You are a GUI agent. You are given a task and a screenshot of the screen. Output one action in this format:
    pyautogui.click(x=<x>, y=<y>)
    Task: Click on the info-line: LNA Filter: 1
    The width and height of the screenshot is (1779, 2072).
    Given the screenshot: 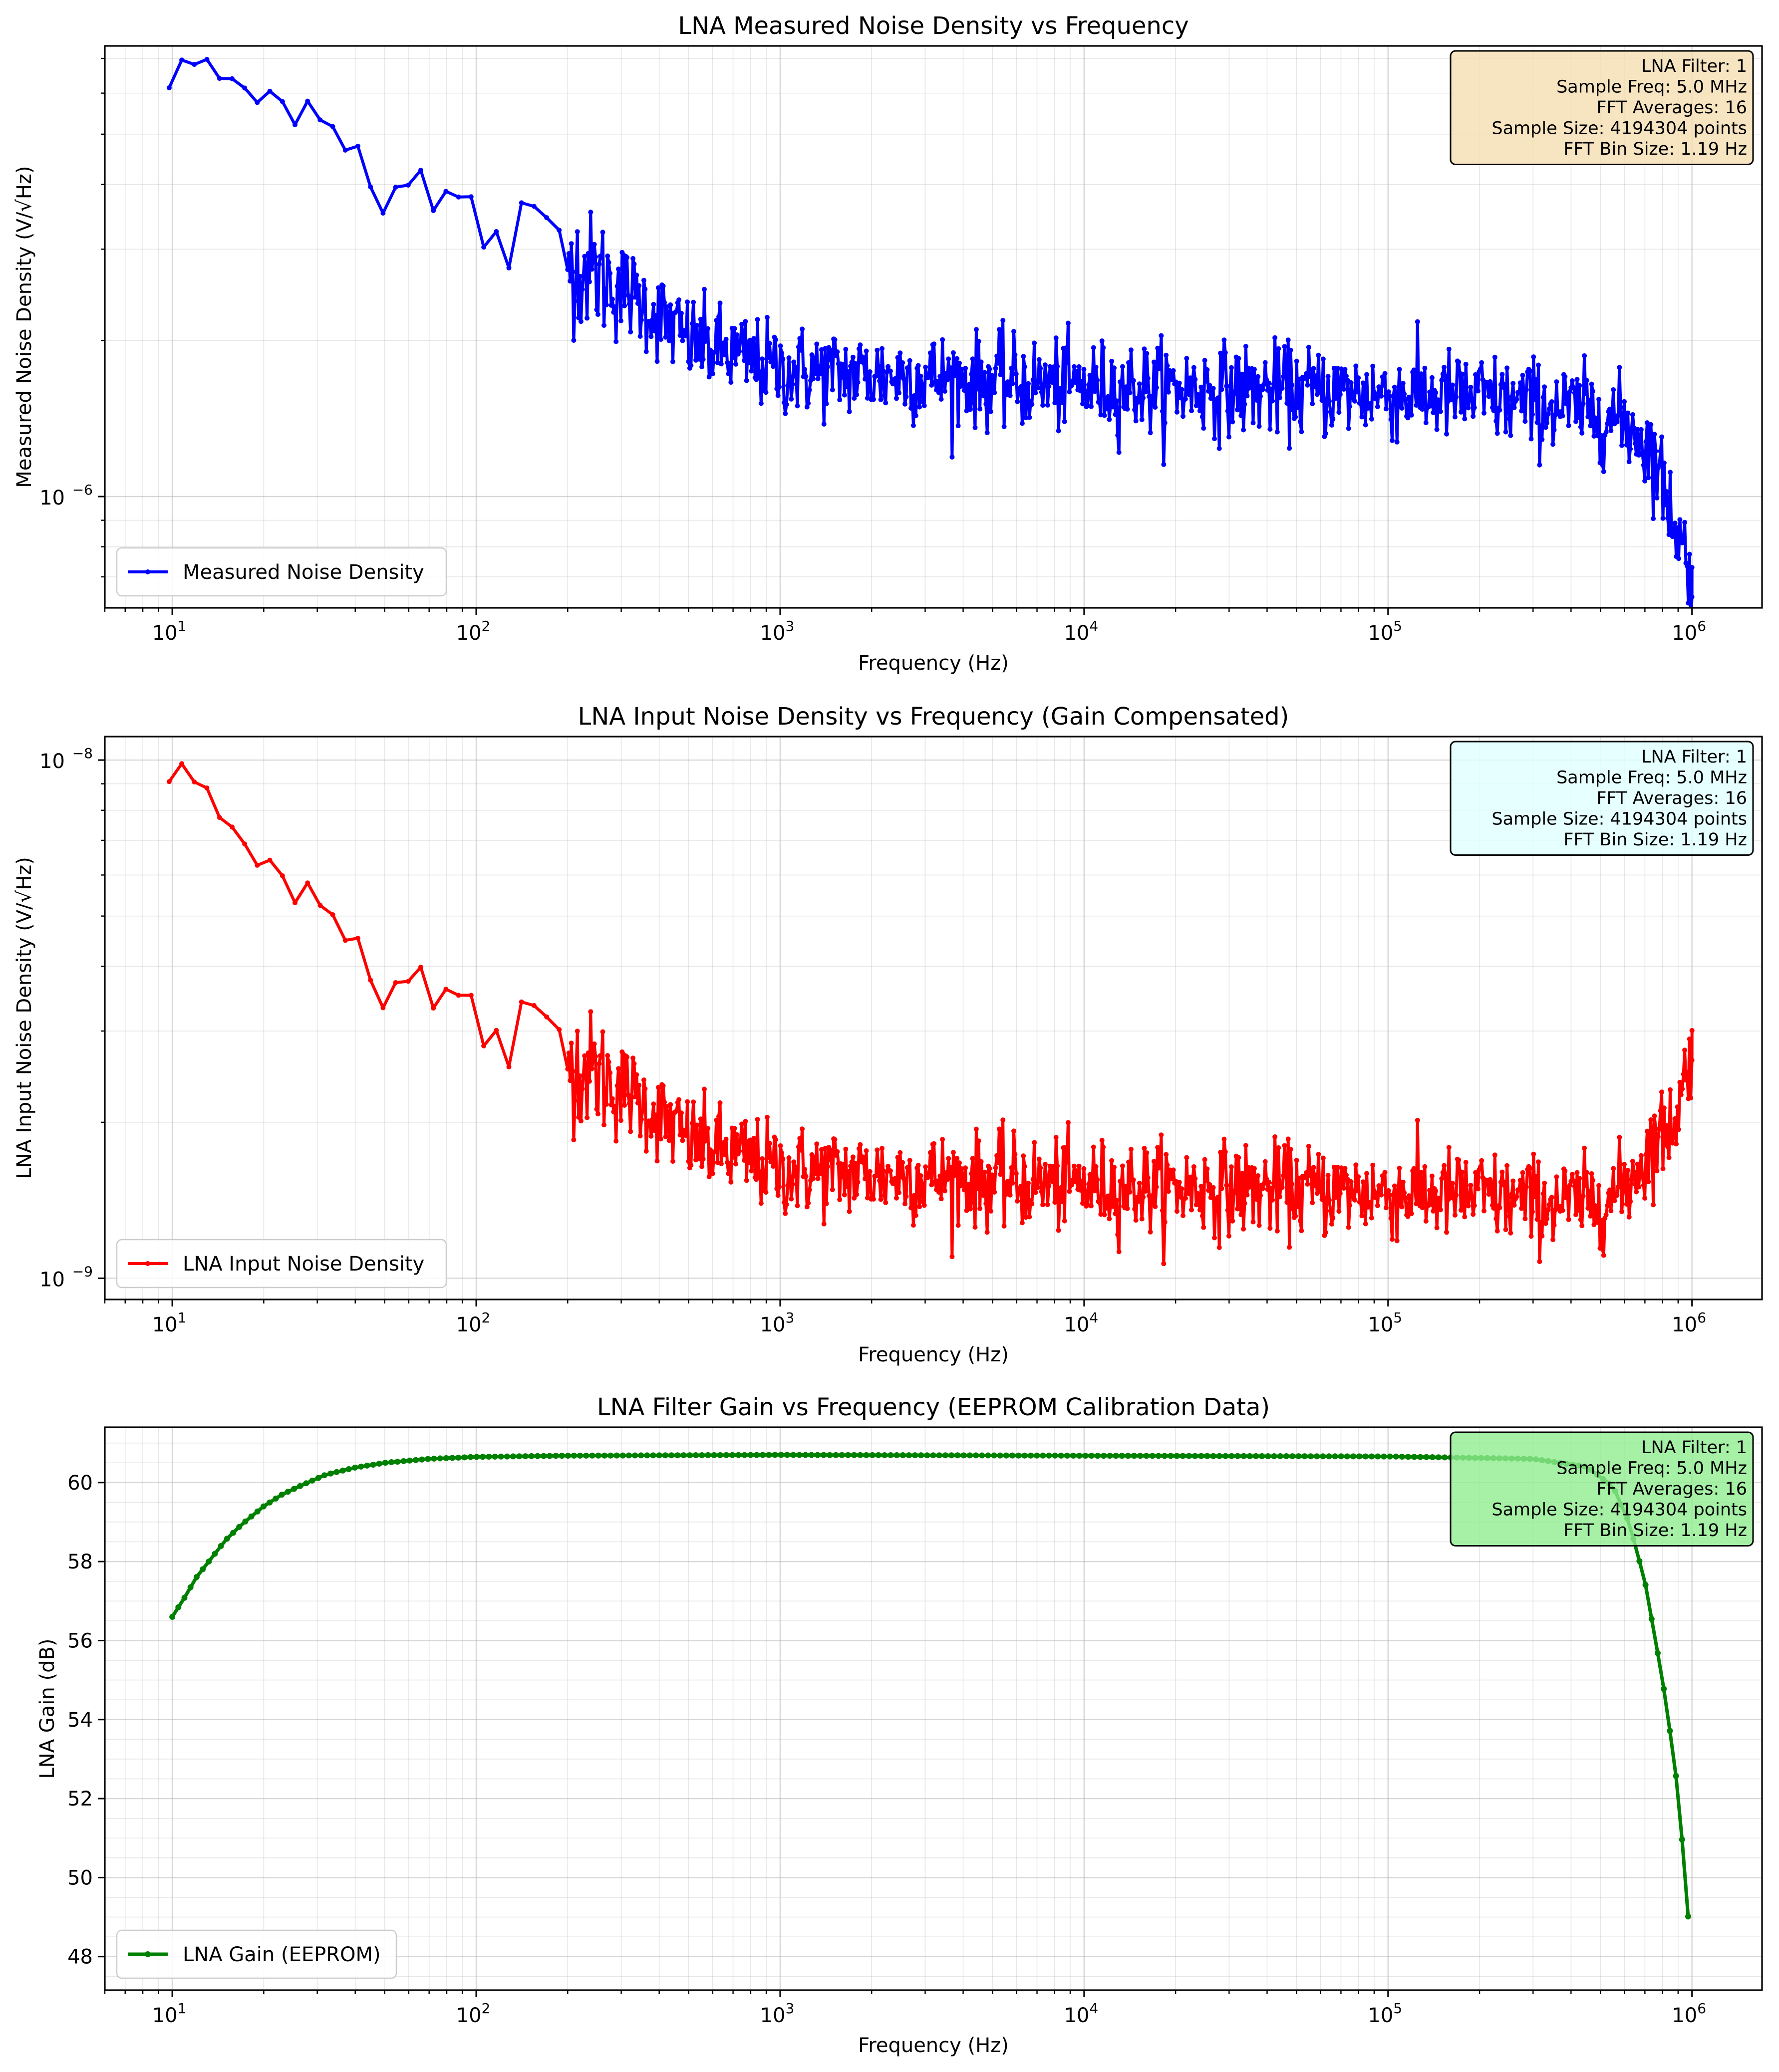 What is the action you would take?
    pyautogui.click(x=1694, y=757)
    